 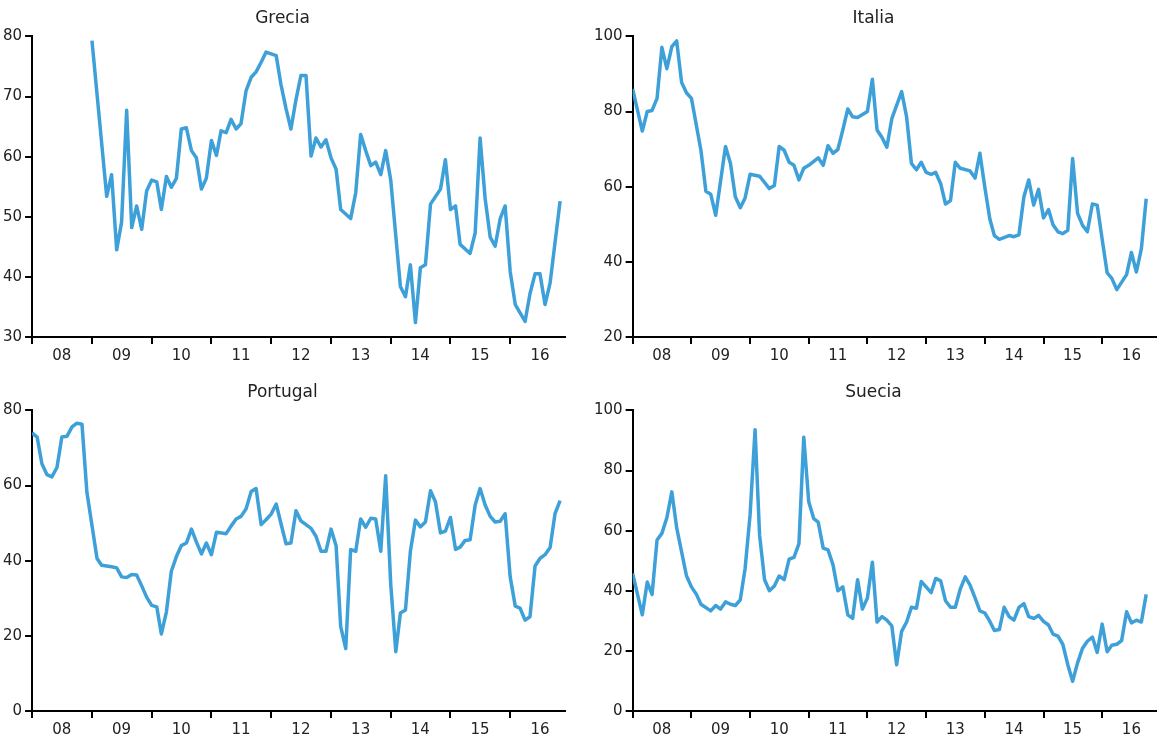 I want to click on chart-title: Suecia, so click(x=873, y=390).